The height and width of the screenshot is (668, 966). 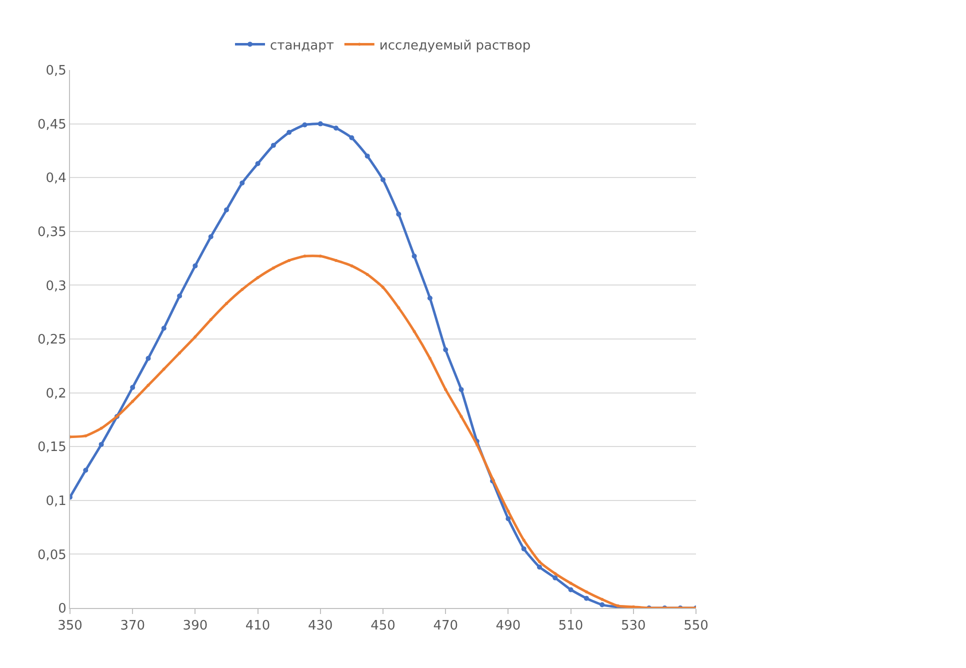 I want to click on y-tick-label: 0,15, so click(x=51, y=448).